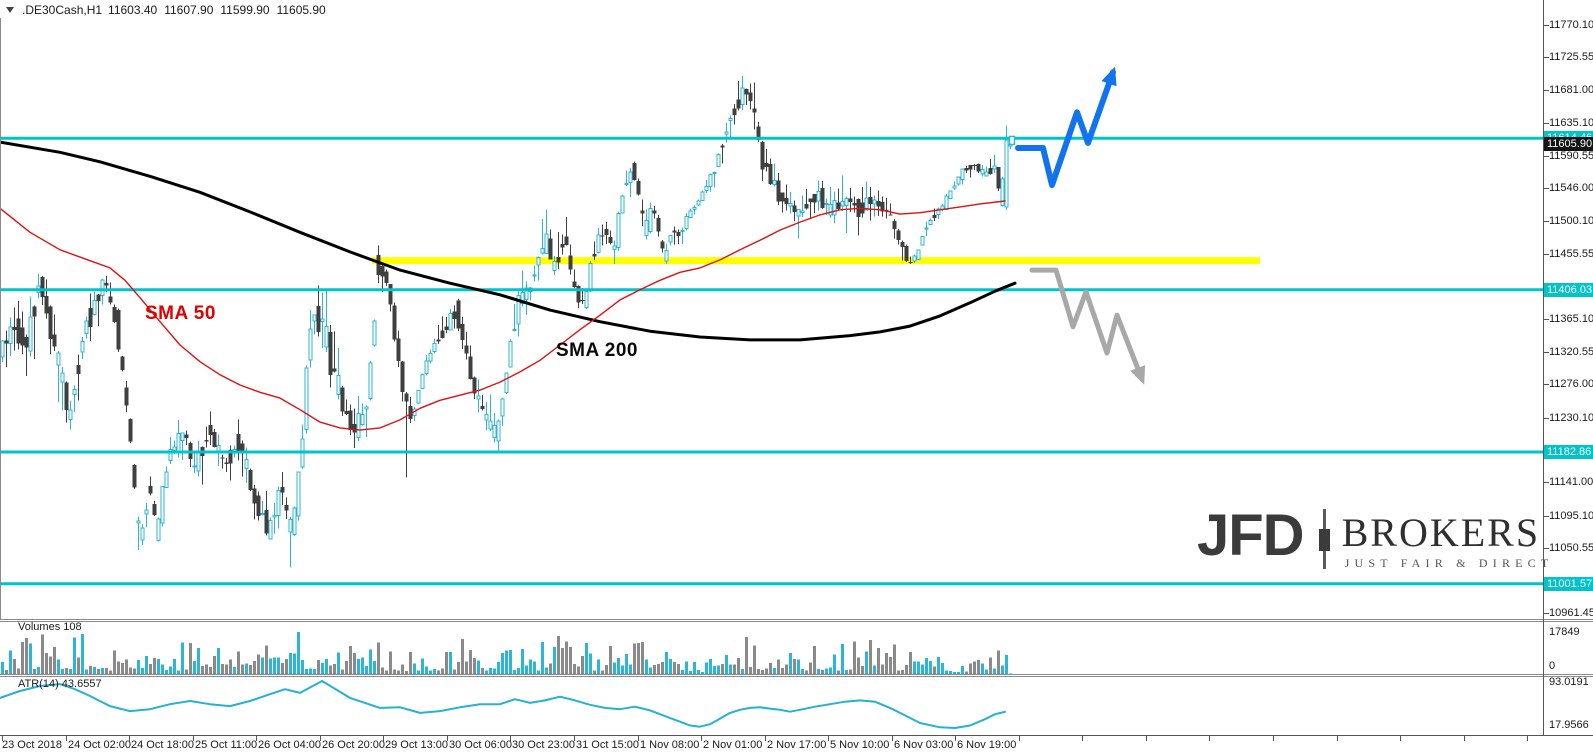 The width and height of the screenshot is (1593, 753). Describe the element at coordinates (1568, 584) in the screenshot. I see `level-price-badge: 11001.57` at that location.